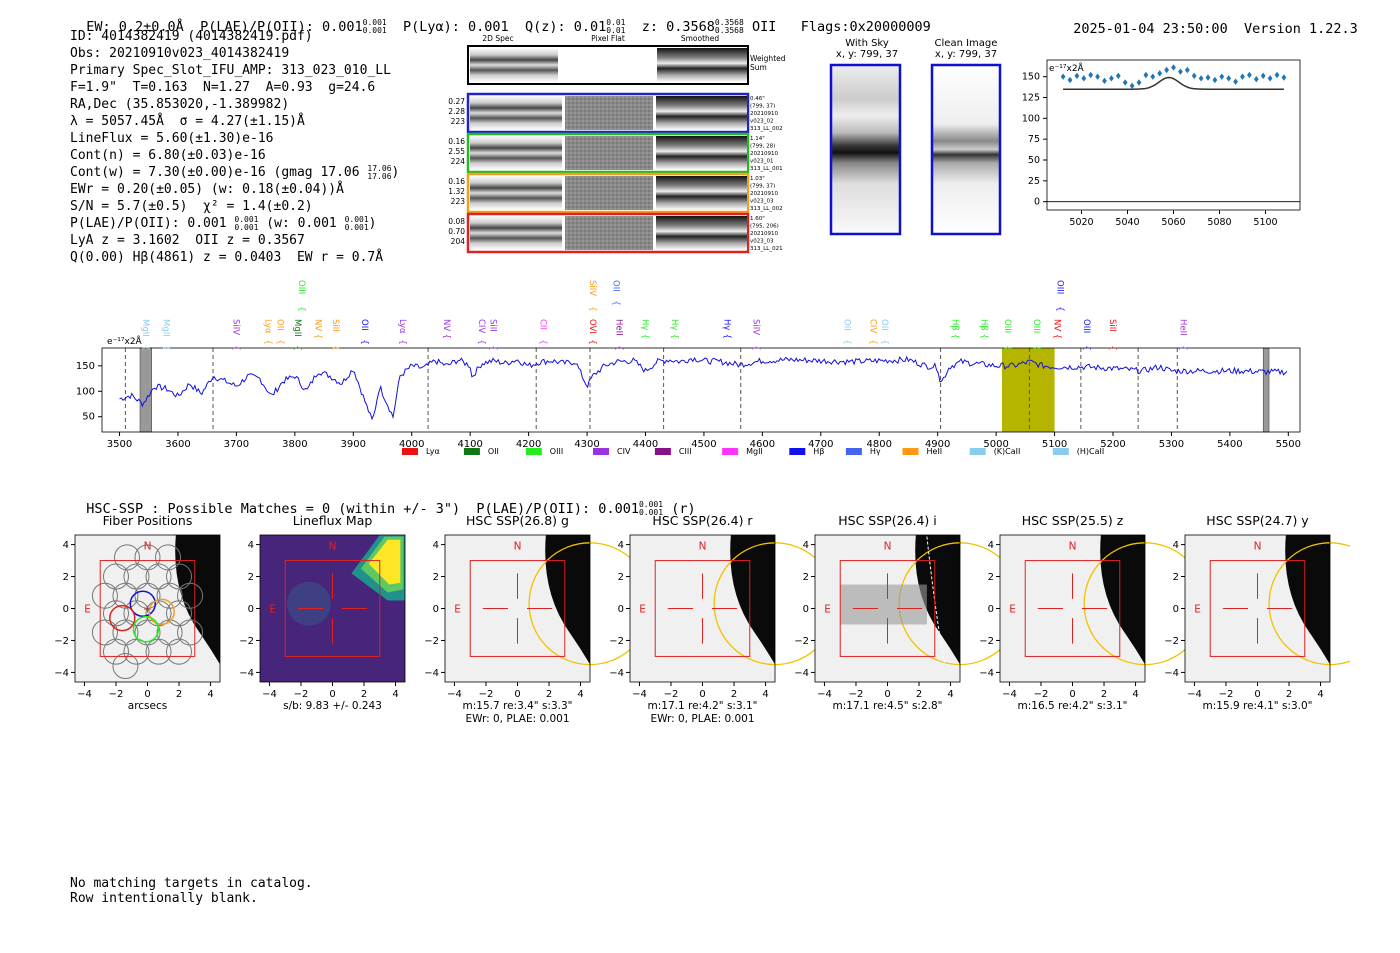  What do you see at coordinates (867, 54) in the screenshot?
I see `with-sky-xy: x, y: 799, 37` at bounding box center [867, 54].